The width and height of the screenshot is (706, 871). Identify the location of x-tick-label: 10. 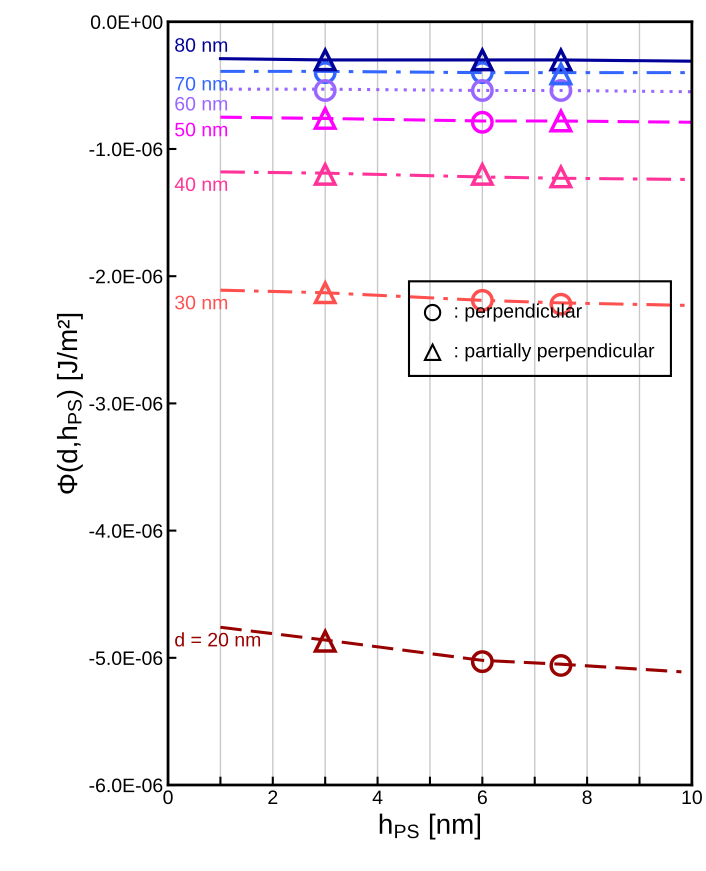
(692, 797).